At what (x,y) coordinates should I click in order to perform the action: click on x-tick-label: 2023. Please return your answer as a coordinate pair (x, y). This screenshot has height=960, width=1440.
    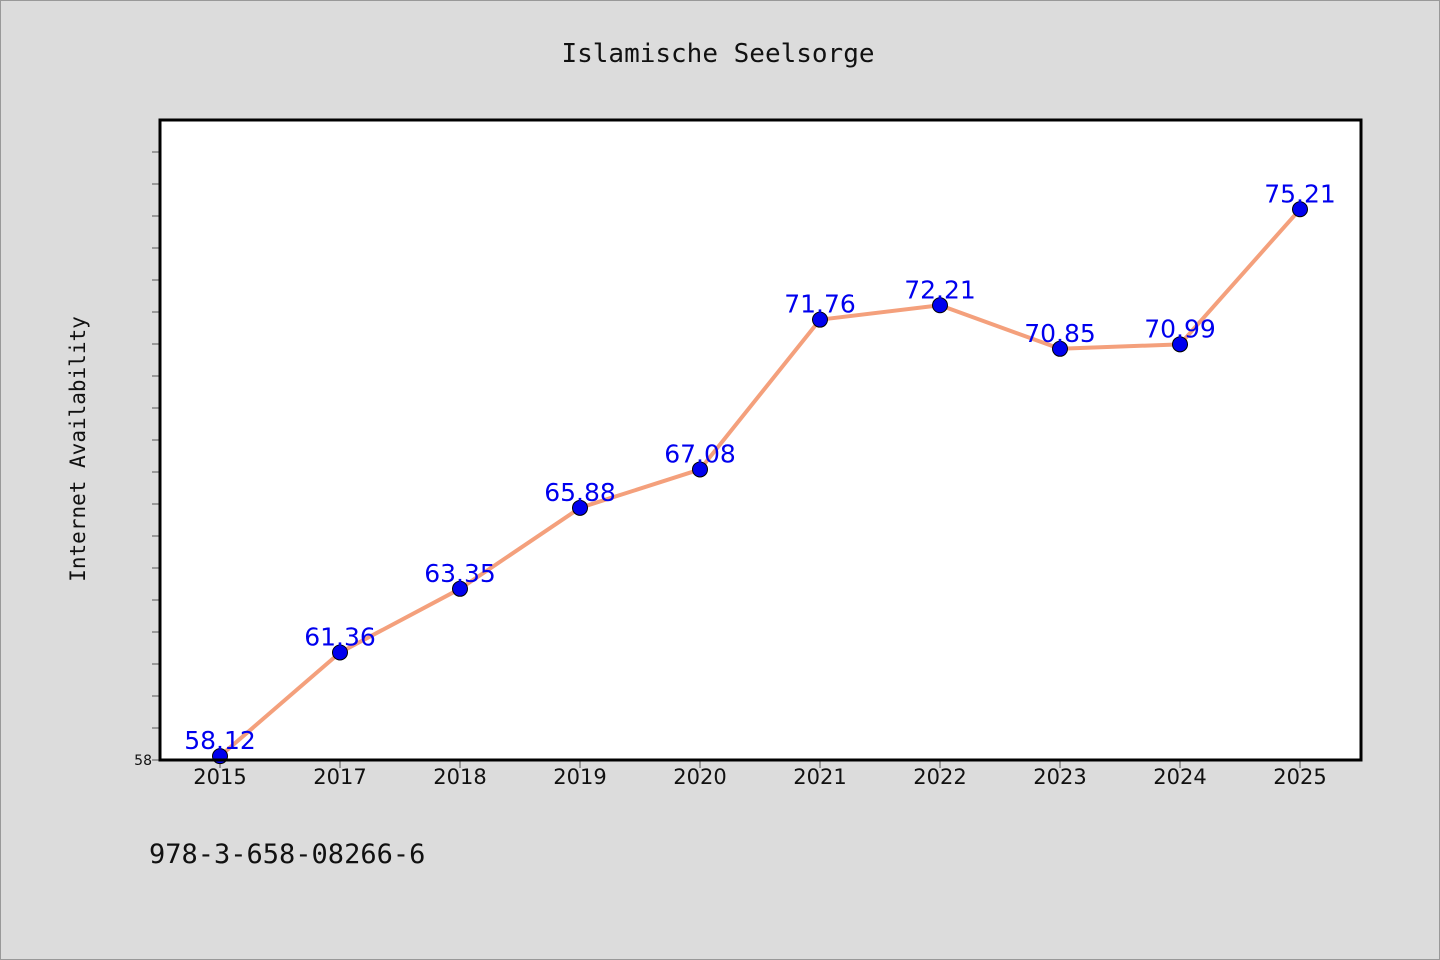
    Looking at the image, I should click on (1059, 777).